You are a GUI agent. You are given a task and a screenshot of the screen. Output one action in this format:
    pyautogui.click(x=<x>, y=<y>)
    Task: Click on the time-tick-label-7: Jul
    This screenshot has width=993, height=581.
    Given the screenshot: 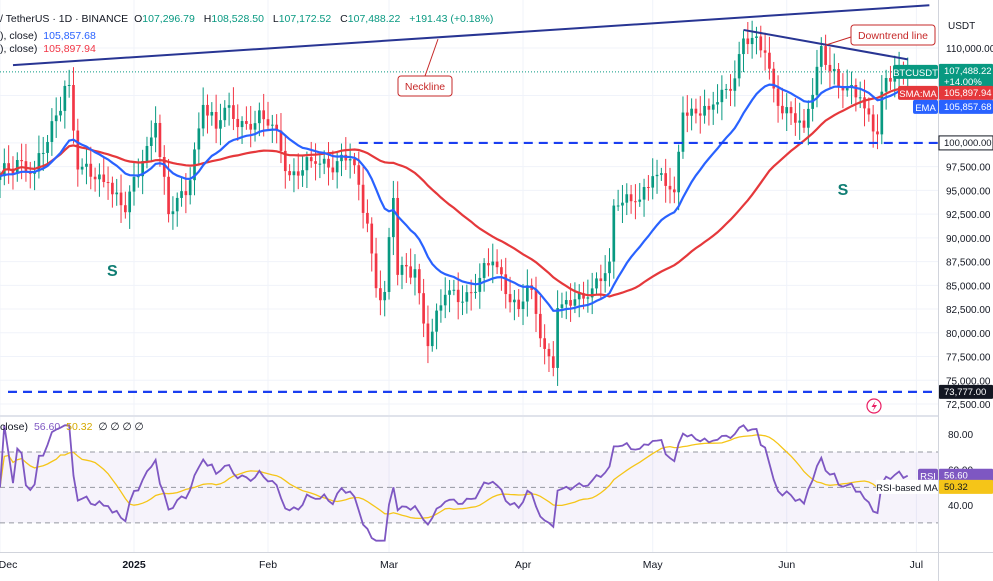 What is the action you would take?
    pyautogui.click(x=916, y=565)
    